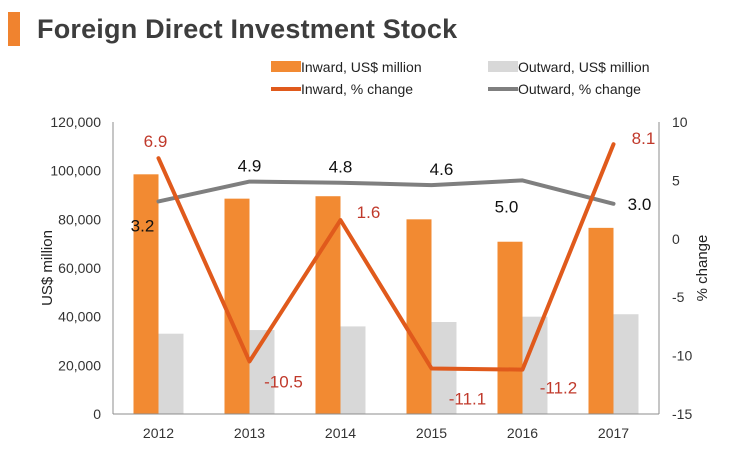 This screenshot has height=451, width=750. I want to click on data-label-outward-pct: 4.6, so click(442, 169).